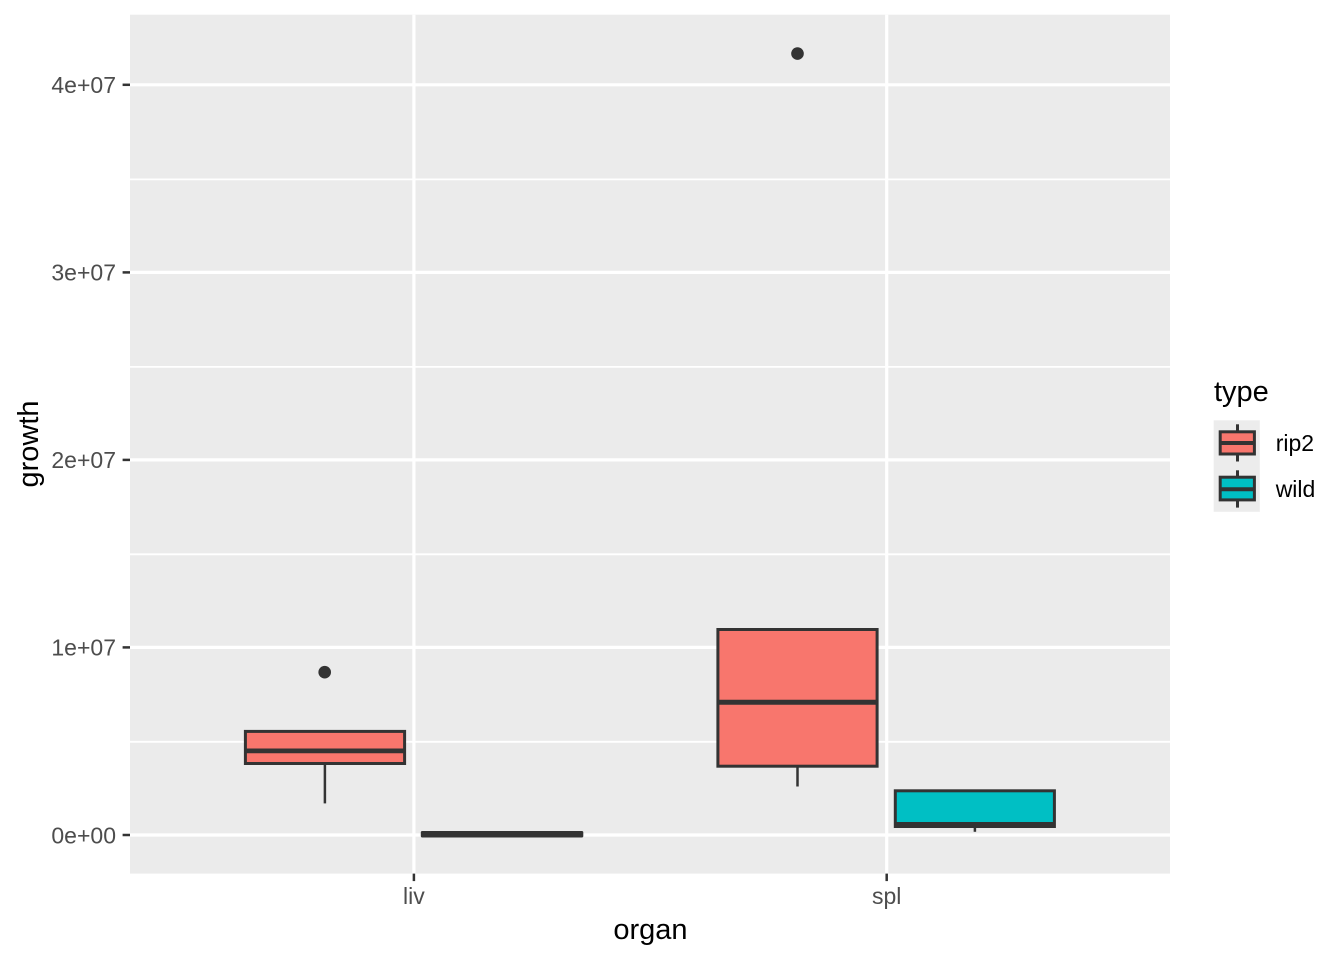 The width and height of the screenshot is (1344, 960). I want to click on svg-text: 0e+00, so click(83, 835).